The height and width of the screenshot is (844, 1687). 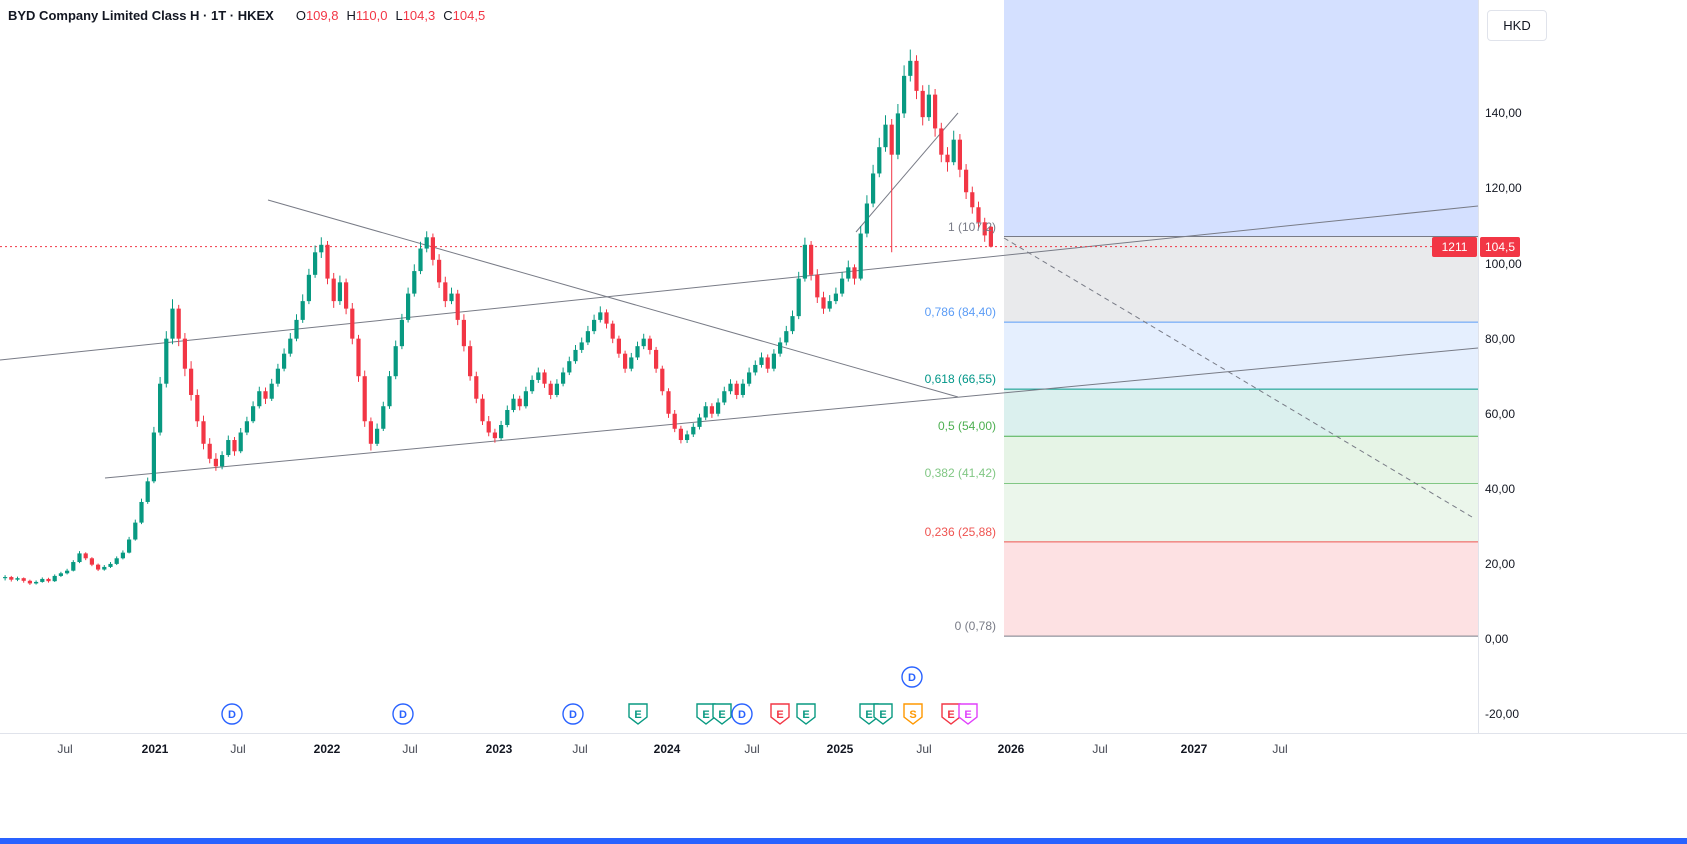 I want to click on earnings-marker-glyph: E, so click(x=721, y=715).